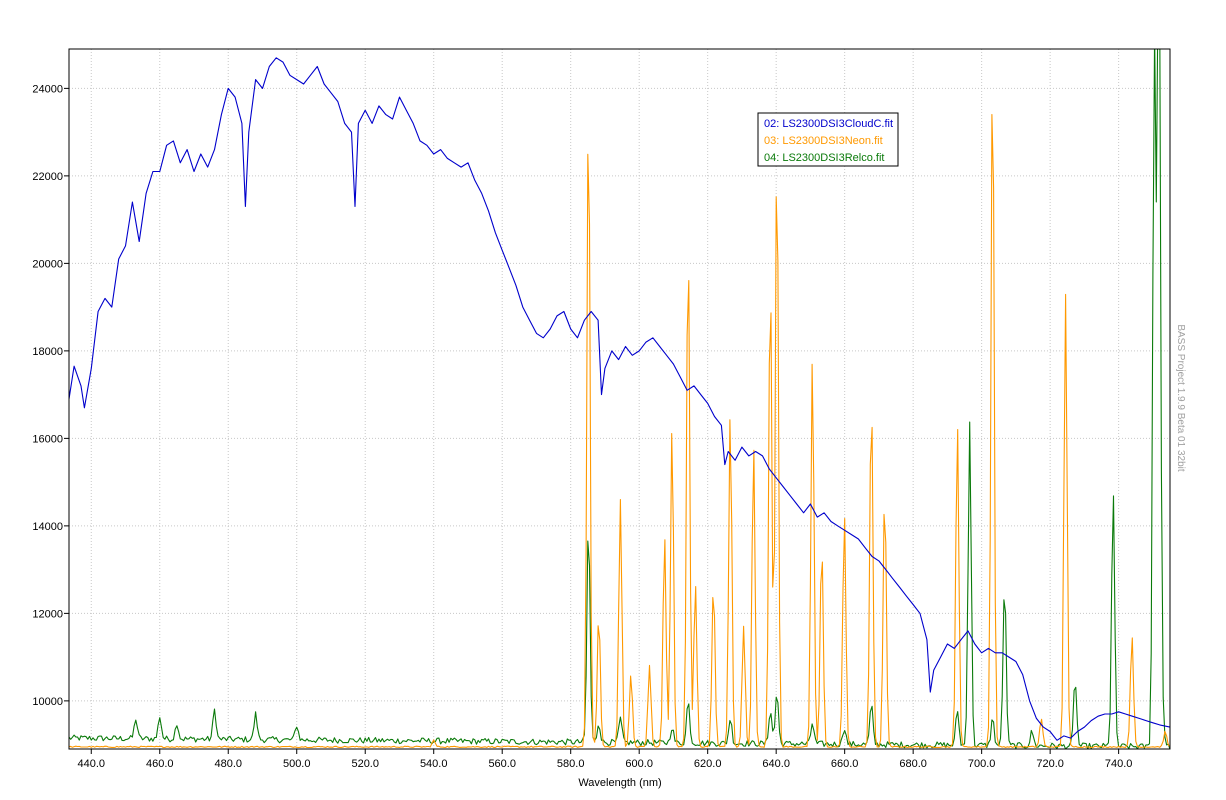 Image resolution: width=1226 pixels, height=800 pixels. What do you see at coordinates (639, 764) in the screenshot?
I see `x-tick-label: 600.0` at bounding box center [639, 764].